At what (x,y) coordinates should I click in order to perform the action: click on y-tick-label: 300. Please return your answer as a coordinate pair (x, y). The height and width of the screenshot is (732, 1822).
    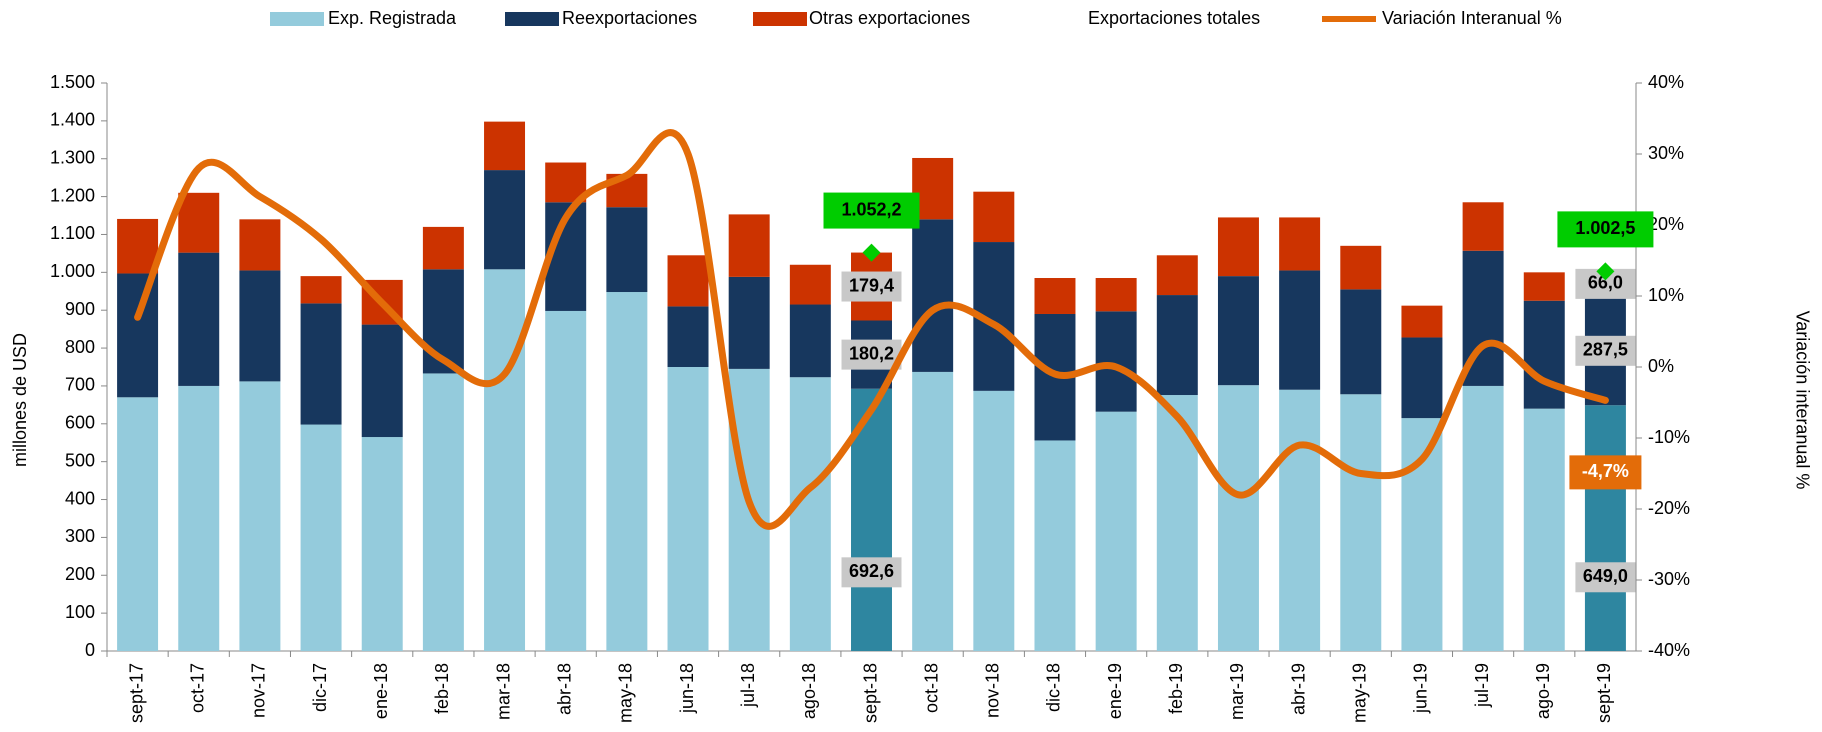
    Looking at the image, I should click on (80, 536).